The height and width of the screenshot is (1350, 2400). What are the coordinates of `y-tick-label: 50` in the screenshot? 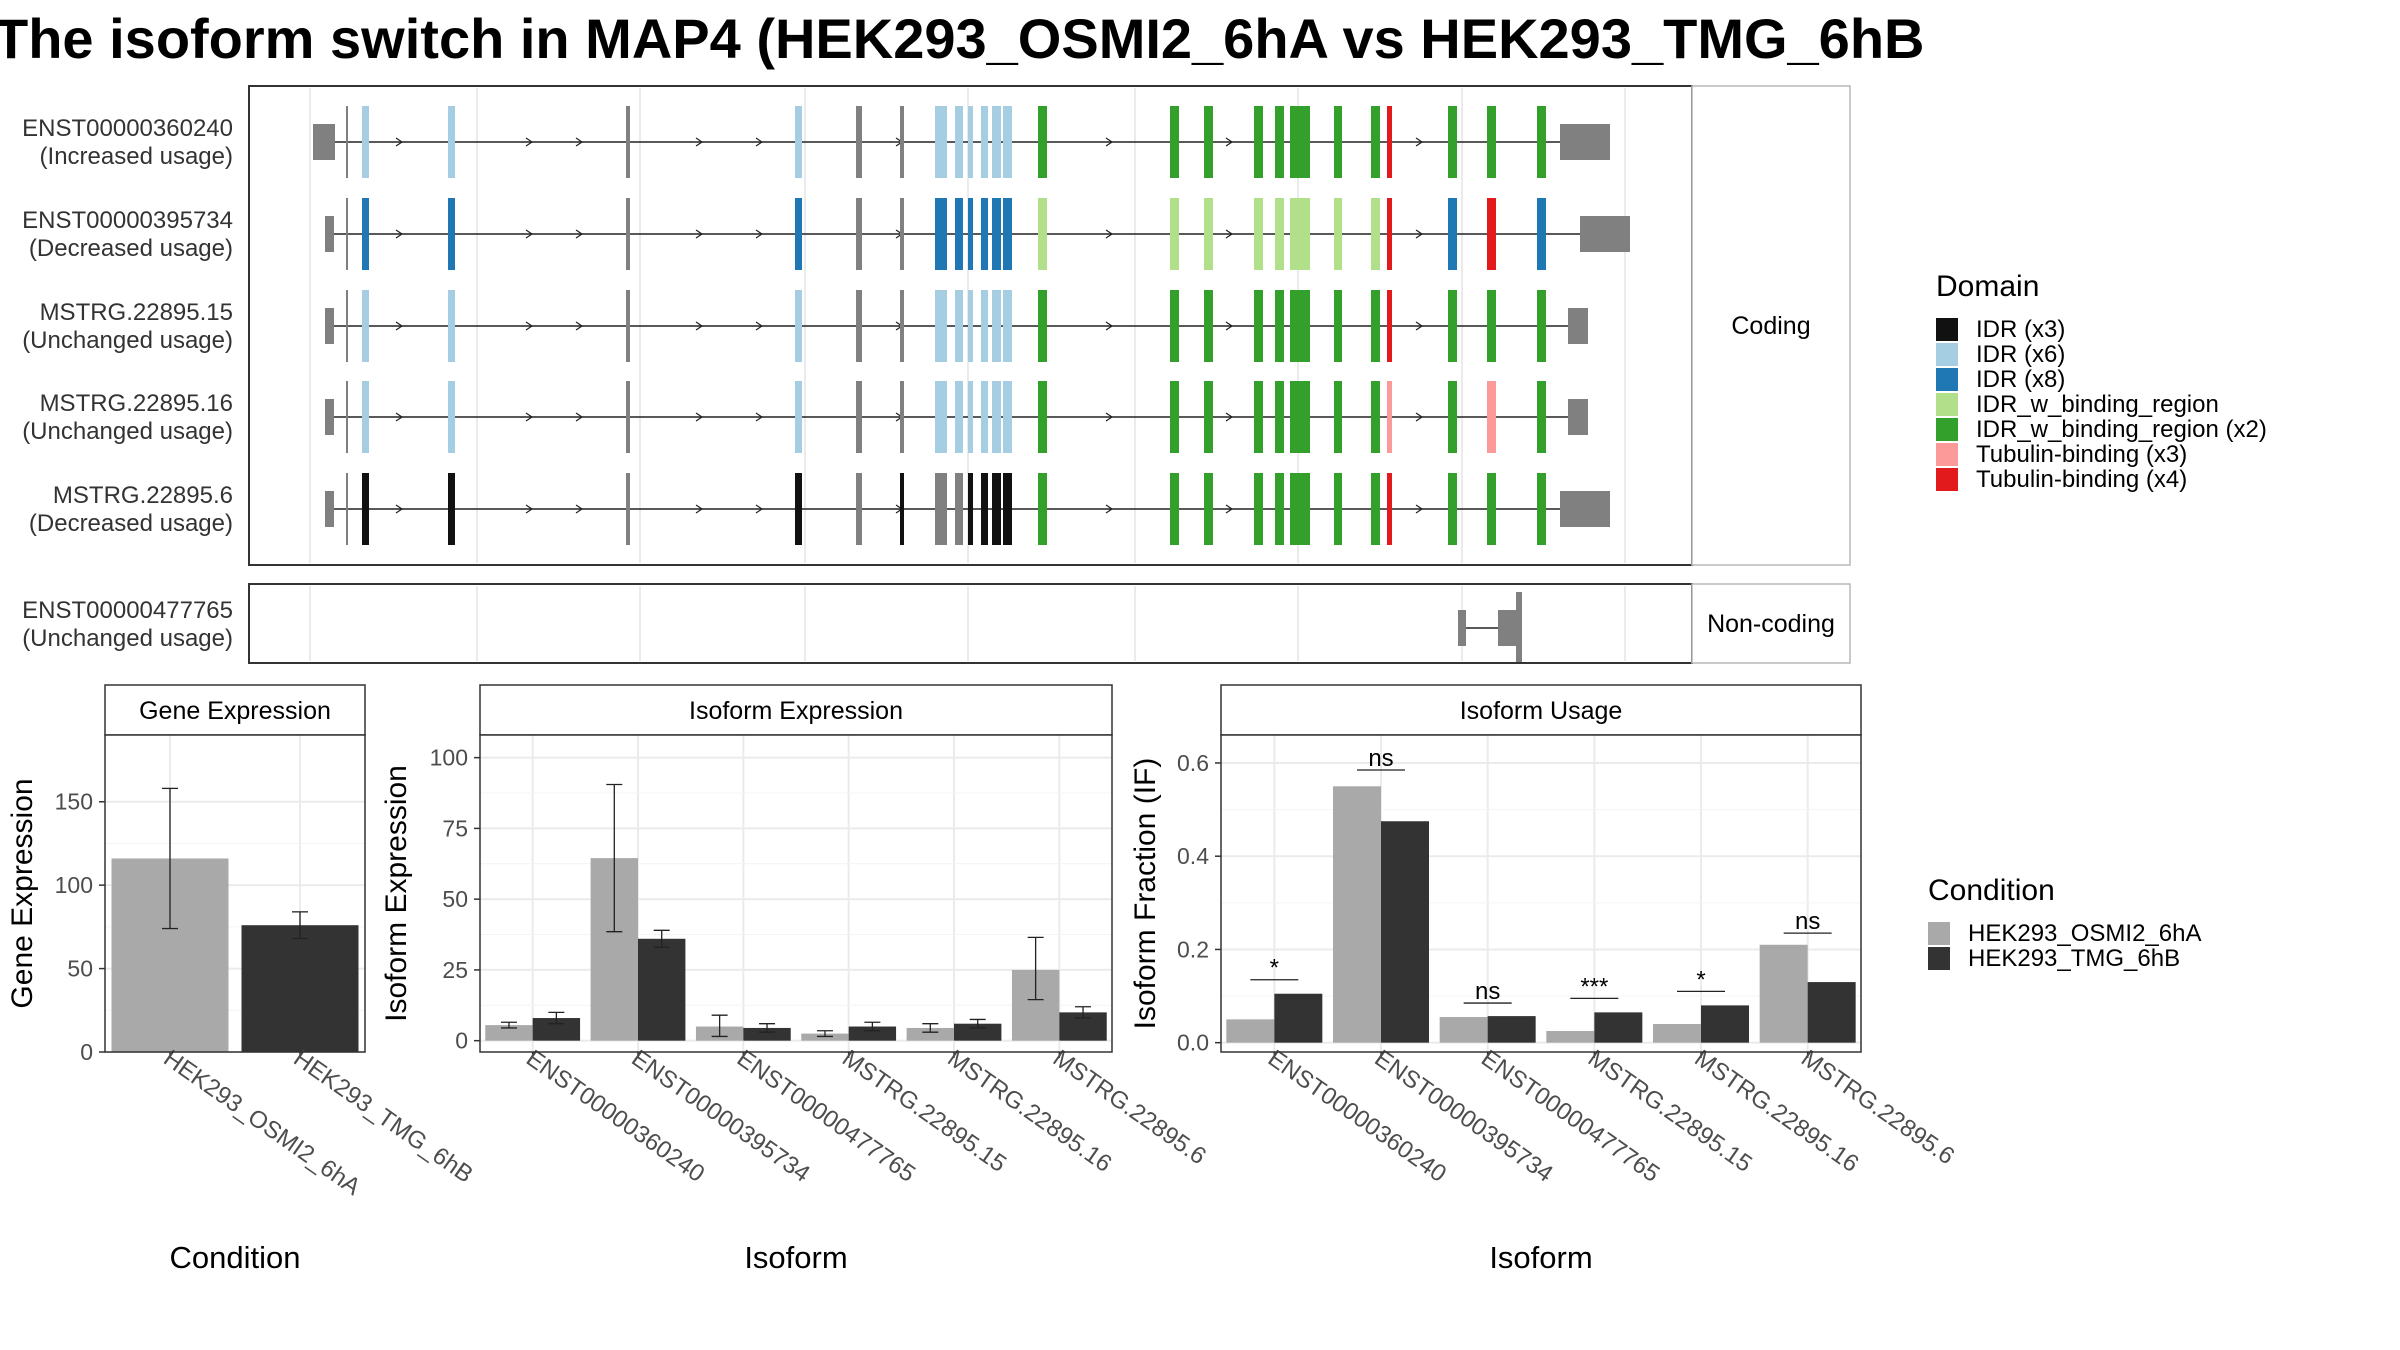 It's located at (455, 899).